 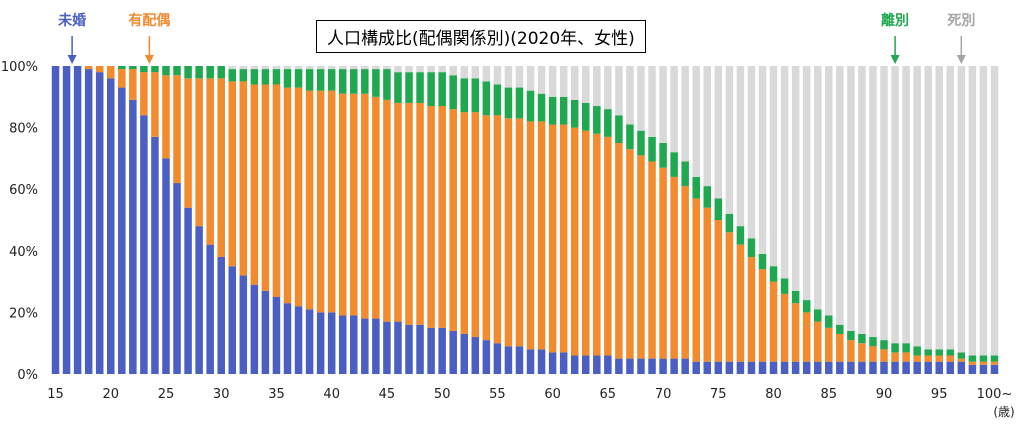 I want to click on bar-segment-95-s3, so click(x=939, y=208).